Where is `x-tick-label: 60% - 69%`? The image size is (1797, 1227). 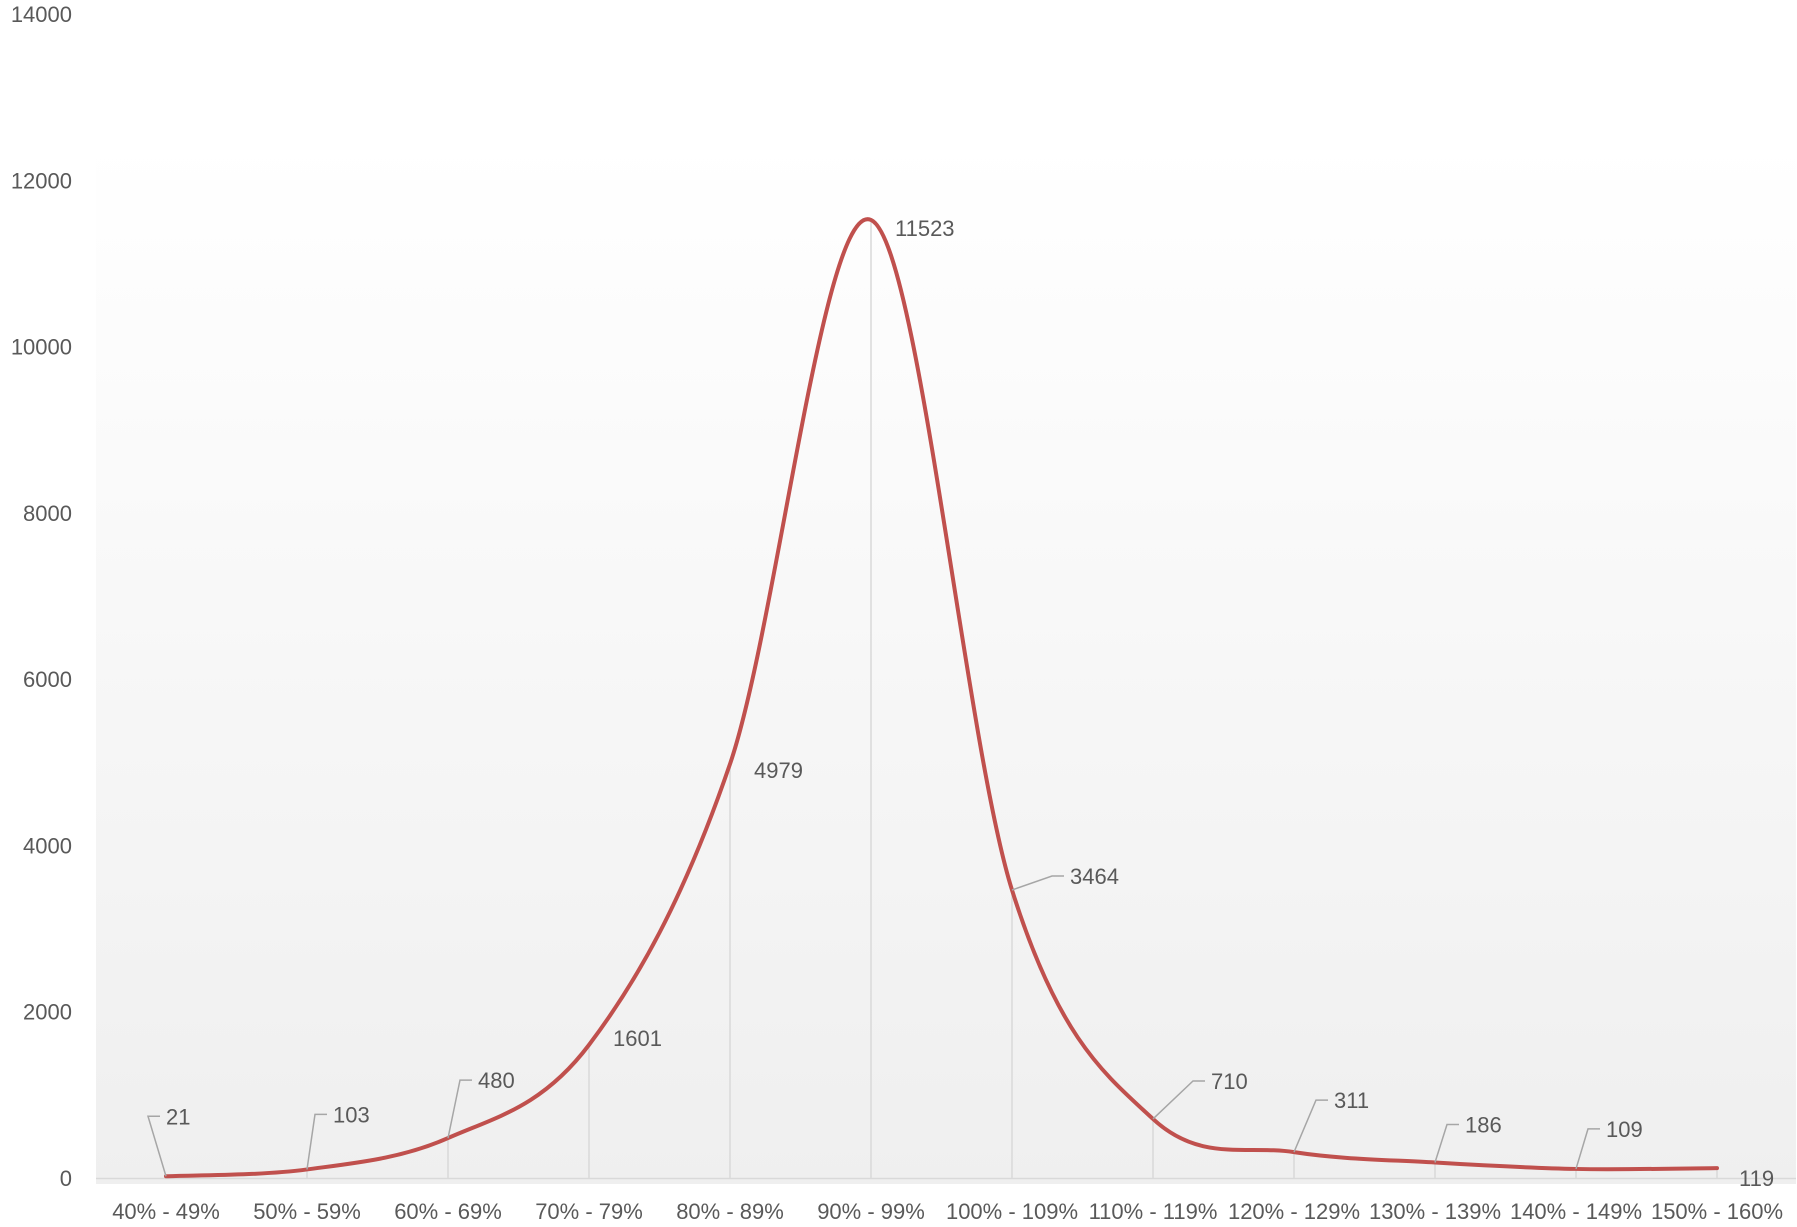
x-tick-label: 60% - 69% is located at coordinates (448, 1210).